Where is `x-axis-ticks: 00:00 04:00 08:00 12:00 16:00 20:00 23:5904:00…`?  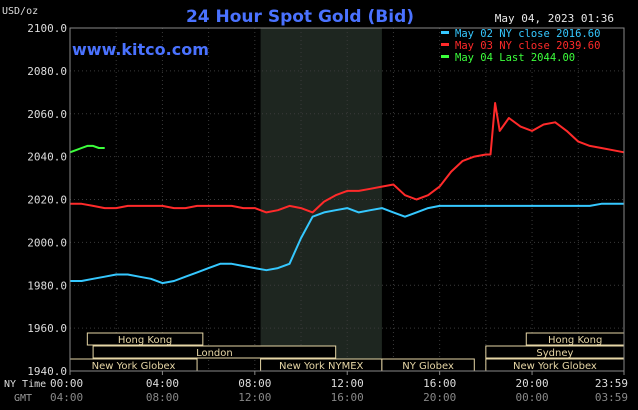
x-axis-ticks: 00:00 04:00 08:00 12:00 16:00 20:00 23:5904:00… is located at coordinates (339, 387).